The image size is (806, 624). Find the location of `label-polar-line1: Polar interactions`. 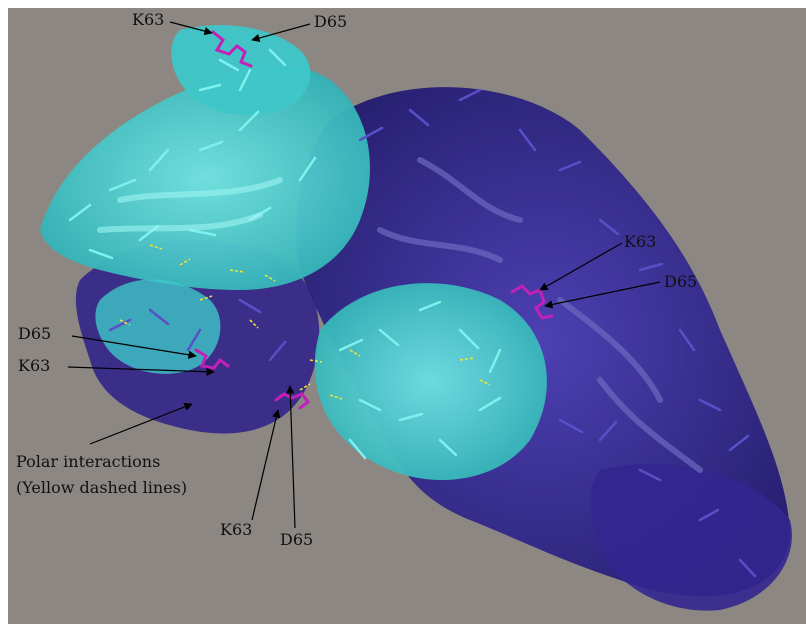

label-polar-line1: Polar interactions is located at coordinates (88, 461).